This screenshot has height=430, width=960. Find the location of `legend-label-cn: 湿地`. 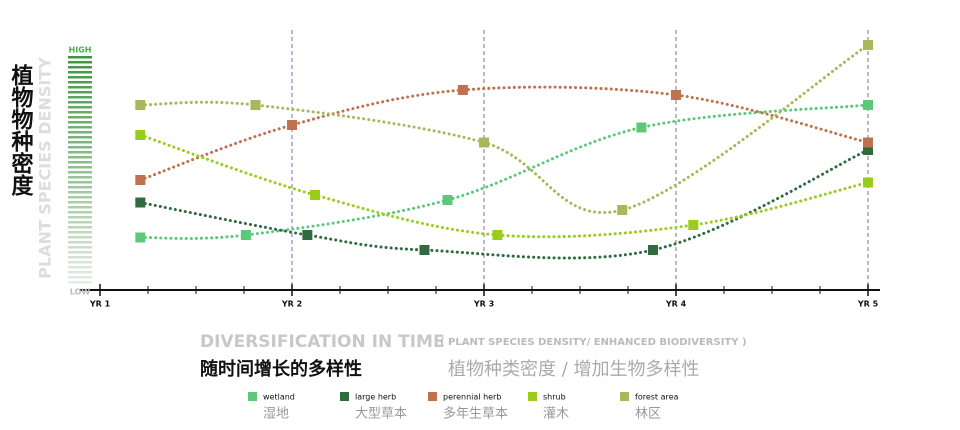

legend-label-cn: 湿地 is located at coordinates (276, 414).